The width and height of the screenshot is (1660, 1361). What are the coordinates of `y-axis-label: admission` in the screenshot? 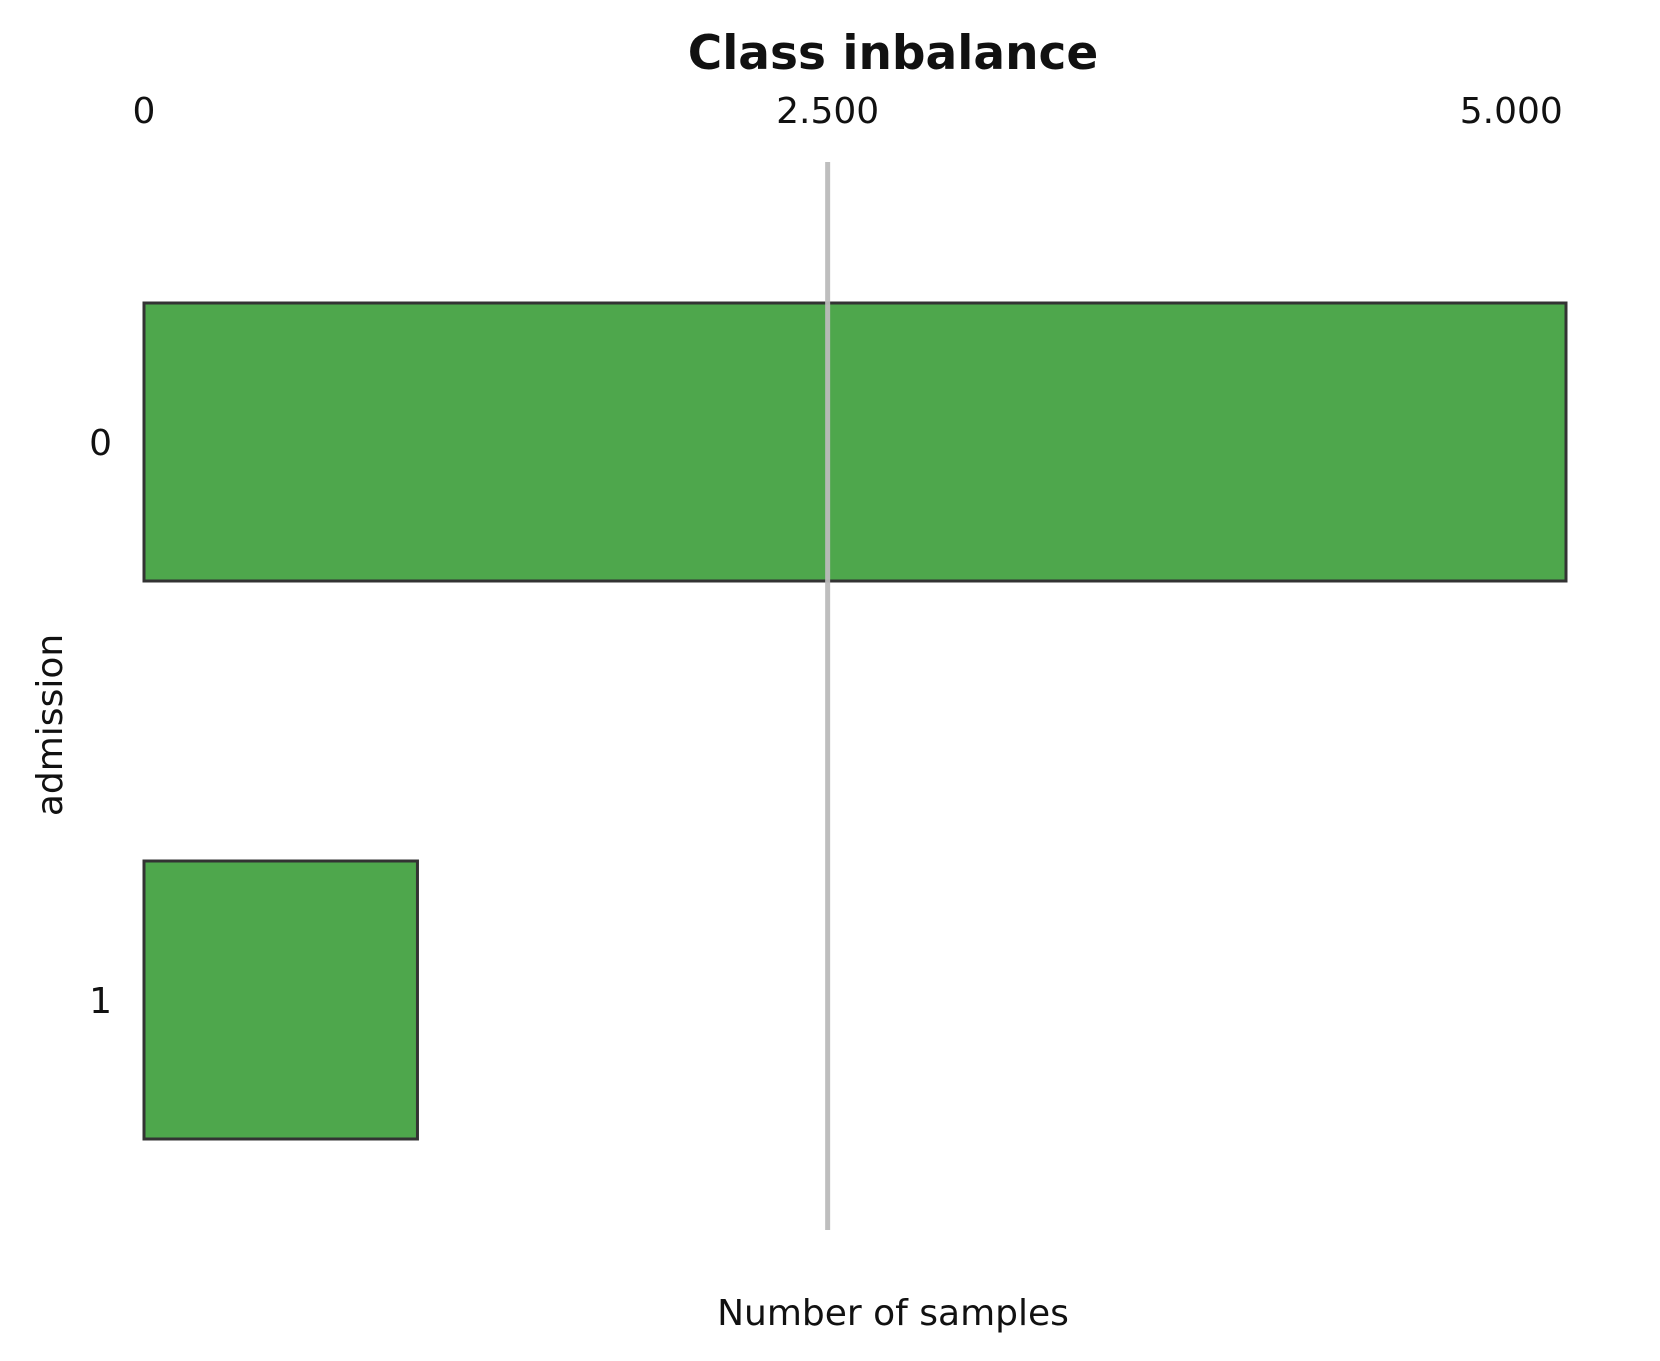 It's located at (50, 725).